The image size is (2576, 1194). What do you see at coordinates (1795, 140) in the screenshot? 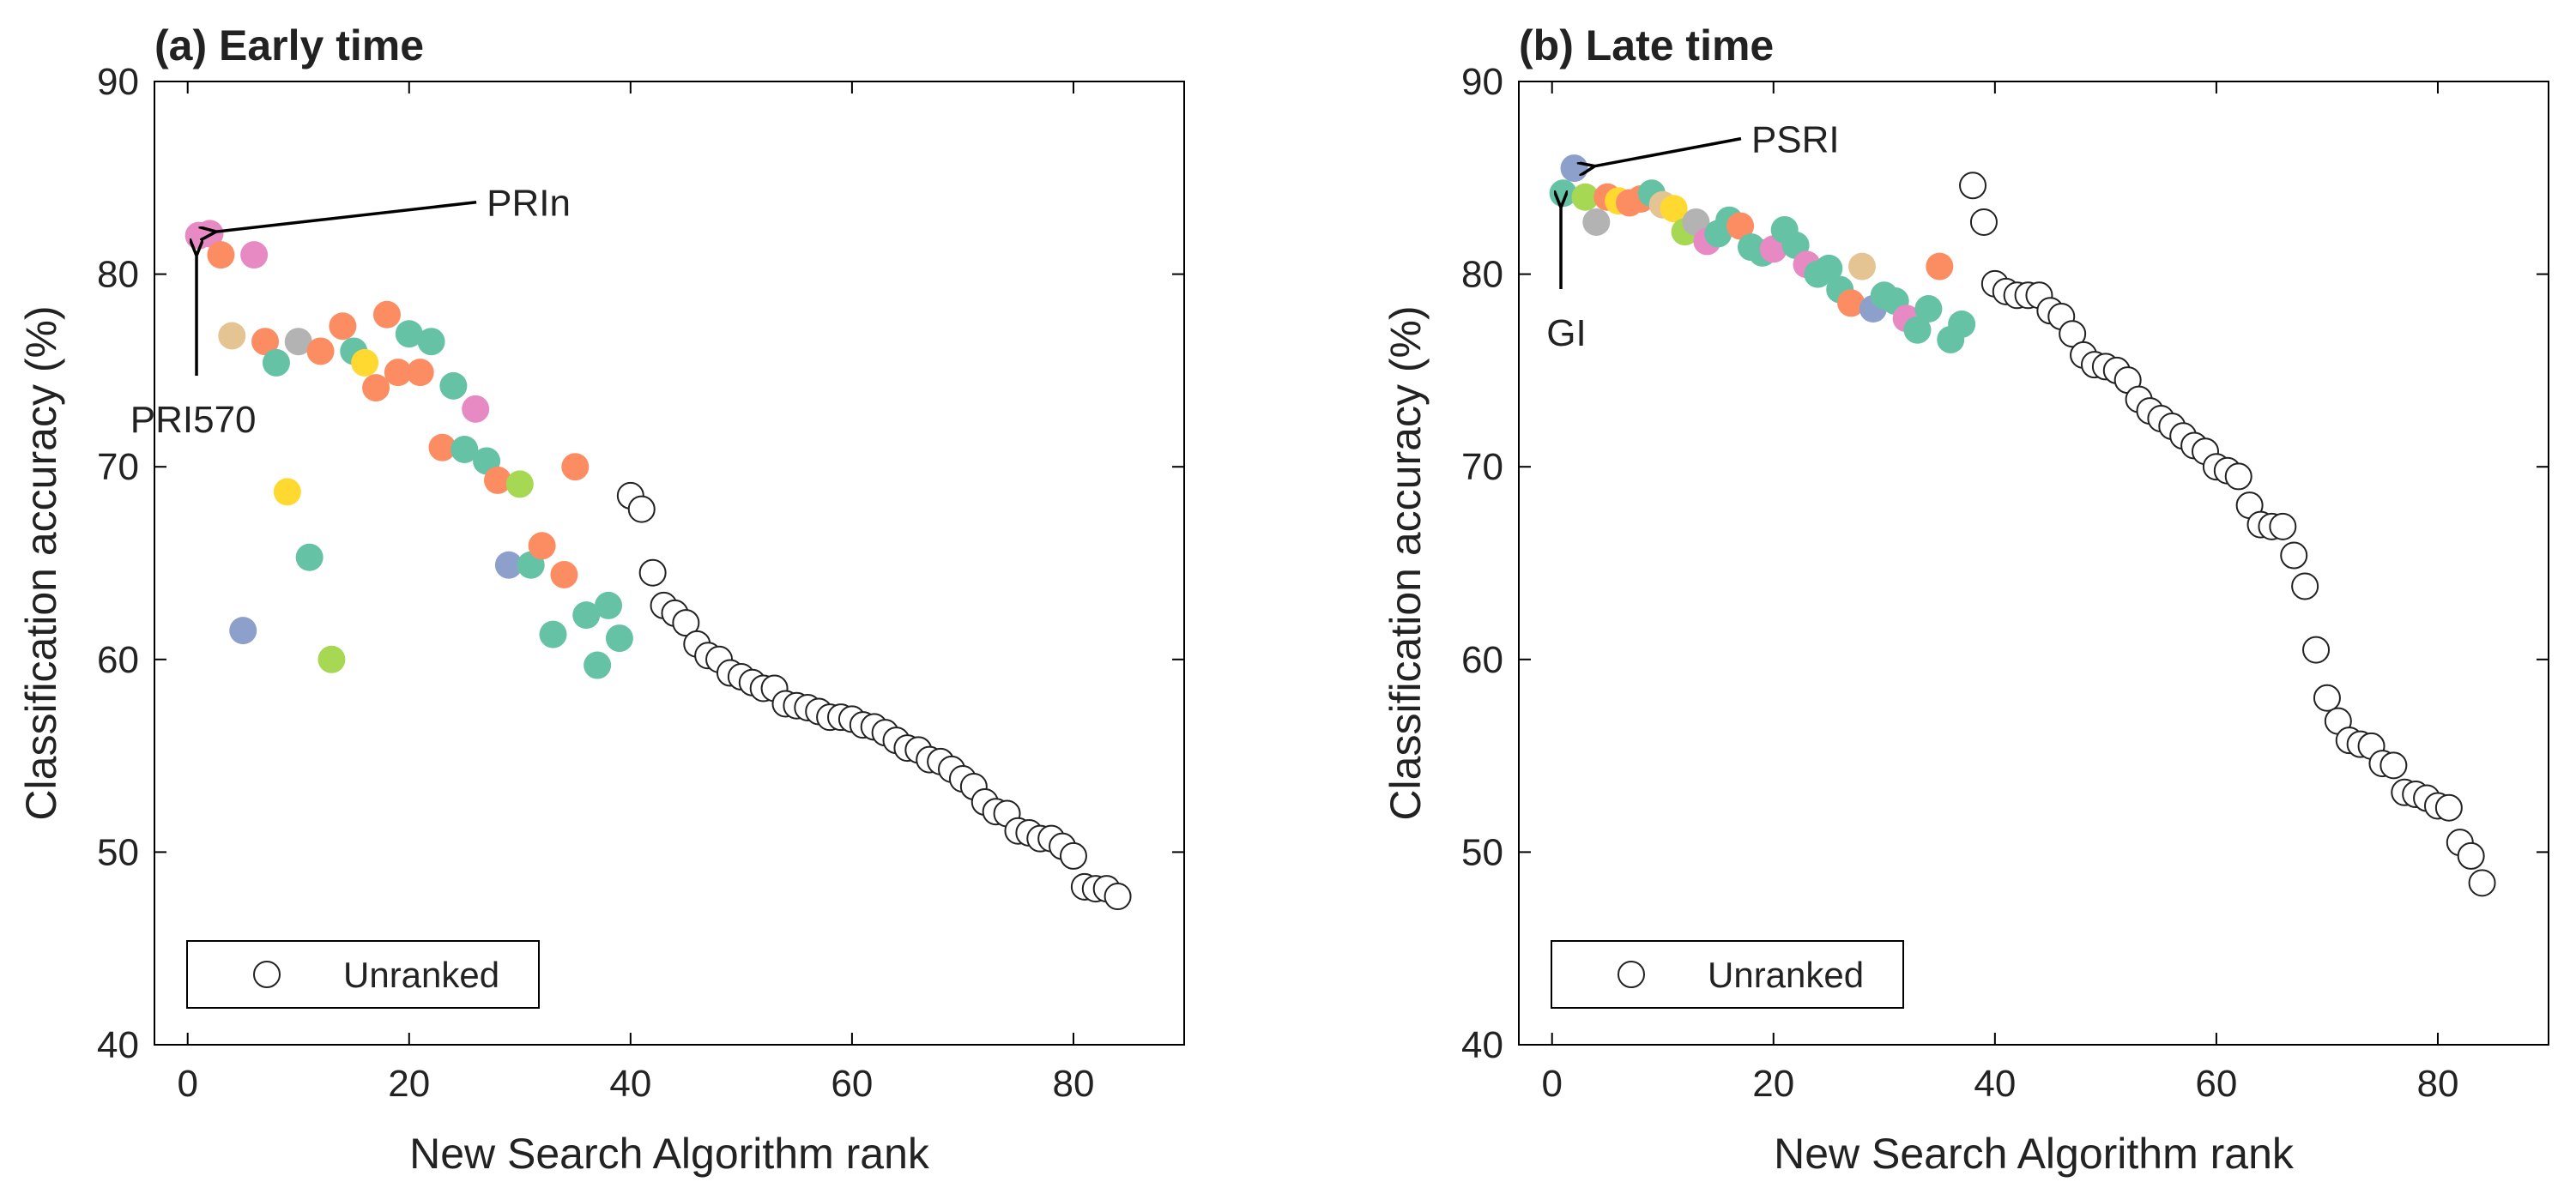
I see `annotation-label: PSRI` at bounding box center [1795, 140].